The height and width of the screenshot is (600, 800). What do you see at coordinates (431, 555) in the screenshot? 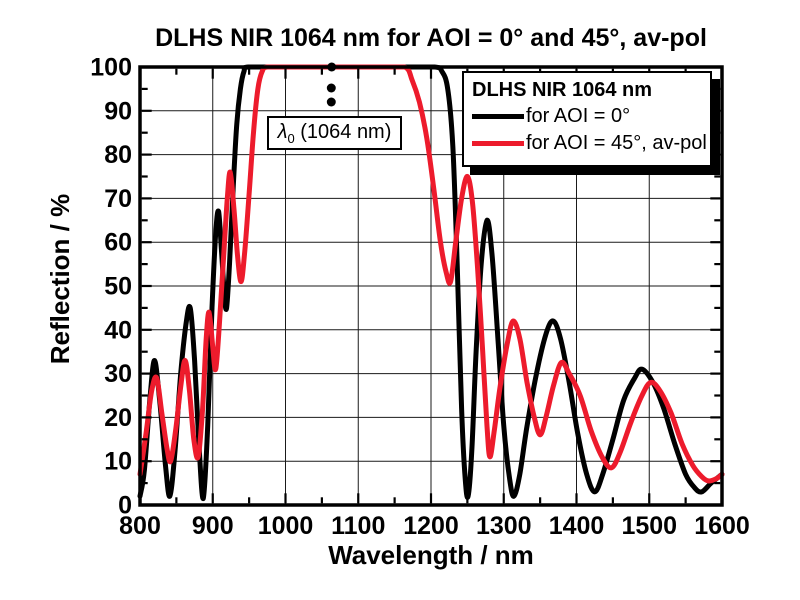
I see `x-axis-label: Wavelength / nm` at bounding box center [431, 555].